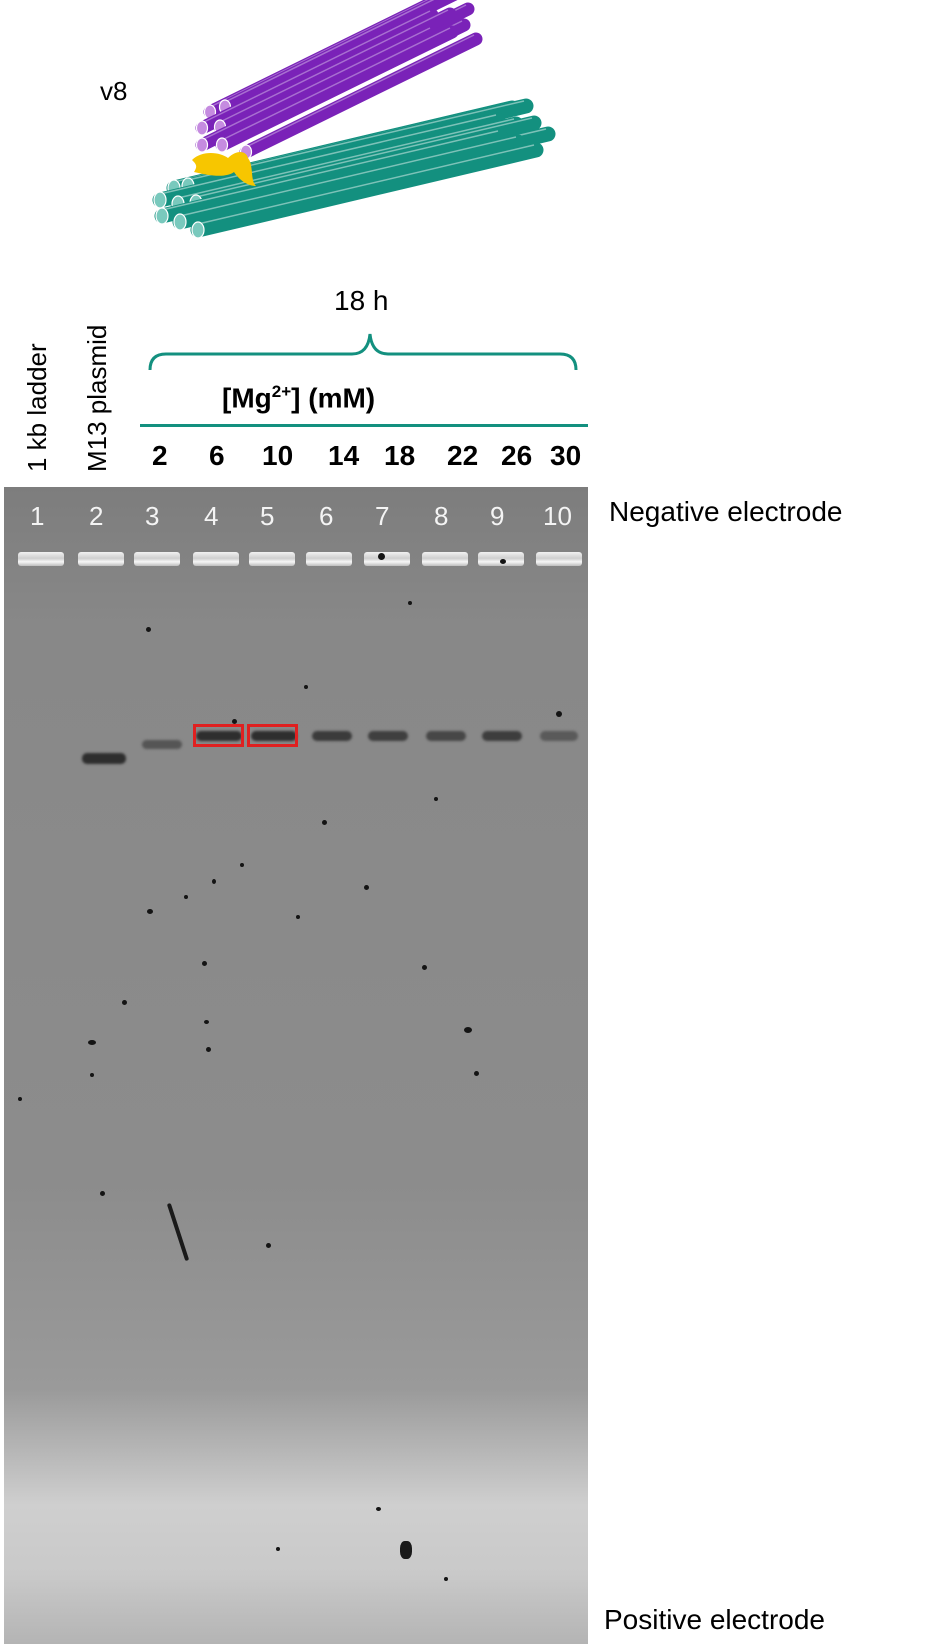 The height and width of the screenshot is (1644, 949). Describe the element at coordinates (364, 425) in the screenshot. I see `mg-underline` at that location.